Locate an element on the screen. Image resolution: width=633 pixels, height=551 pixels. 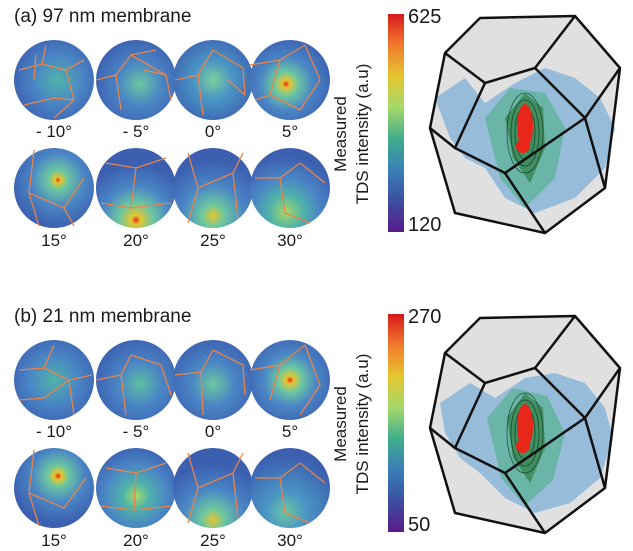
colorbar-min-label: 50 is located at coordinates (419, 525).